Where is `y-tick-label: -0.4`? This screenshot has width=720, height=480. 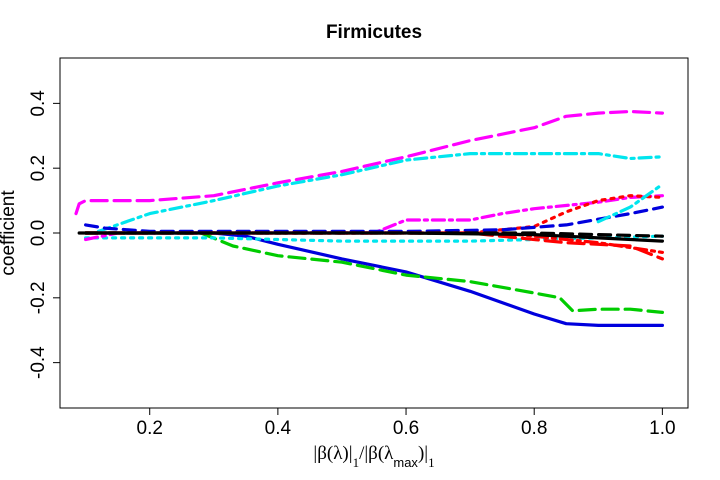
y-tick-label: -0.4 is located at coordinates (38, 362).